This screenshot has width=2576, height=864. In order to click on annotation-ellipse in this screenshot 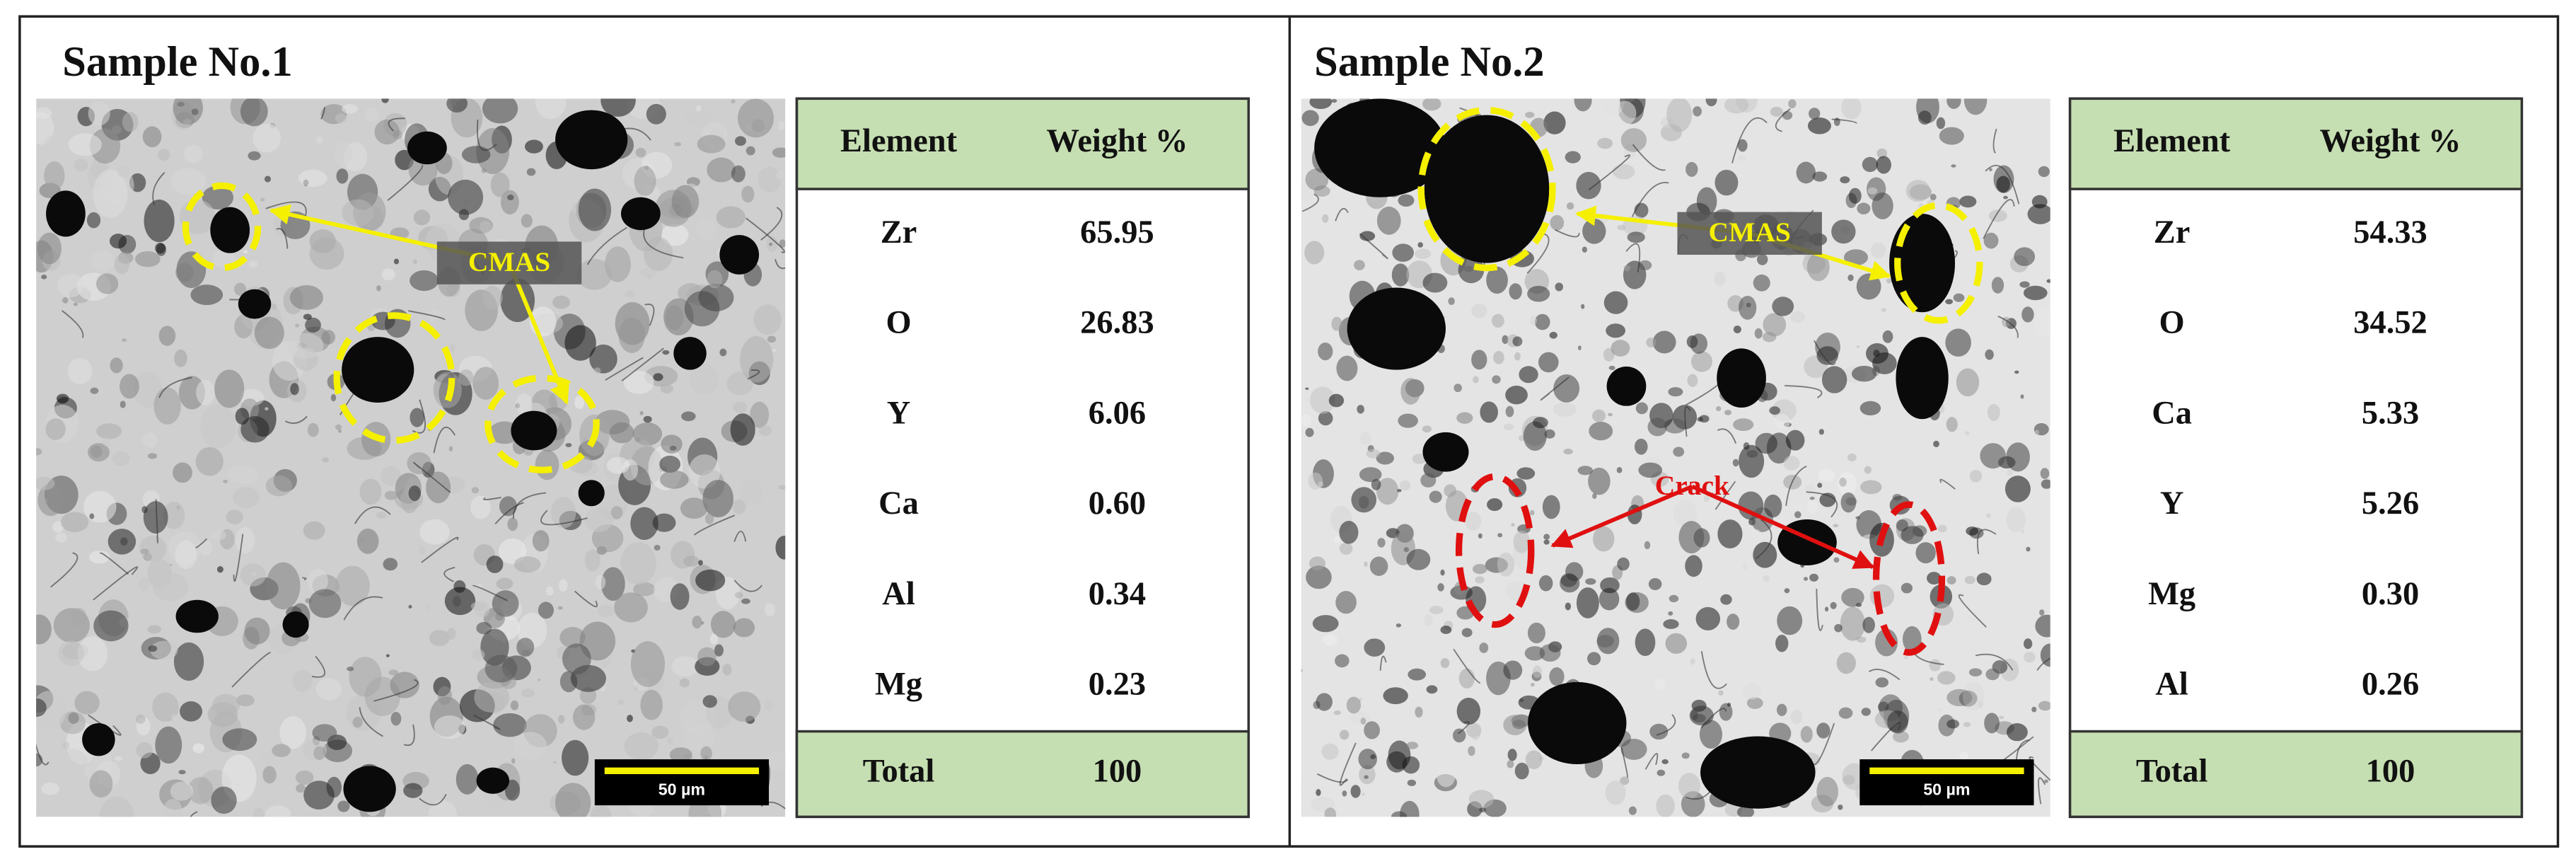, I will do `click(542, 423)`.